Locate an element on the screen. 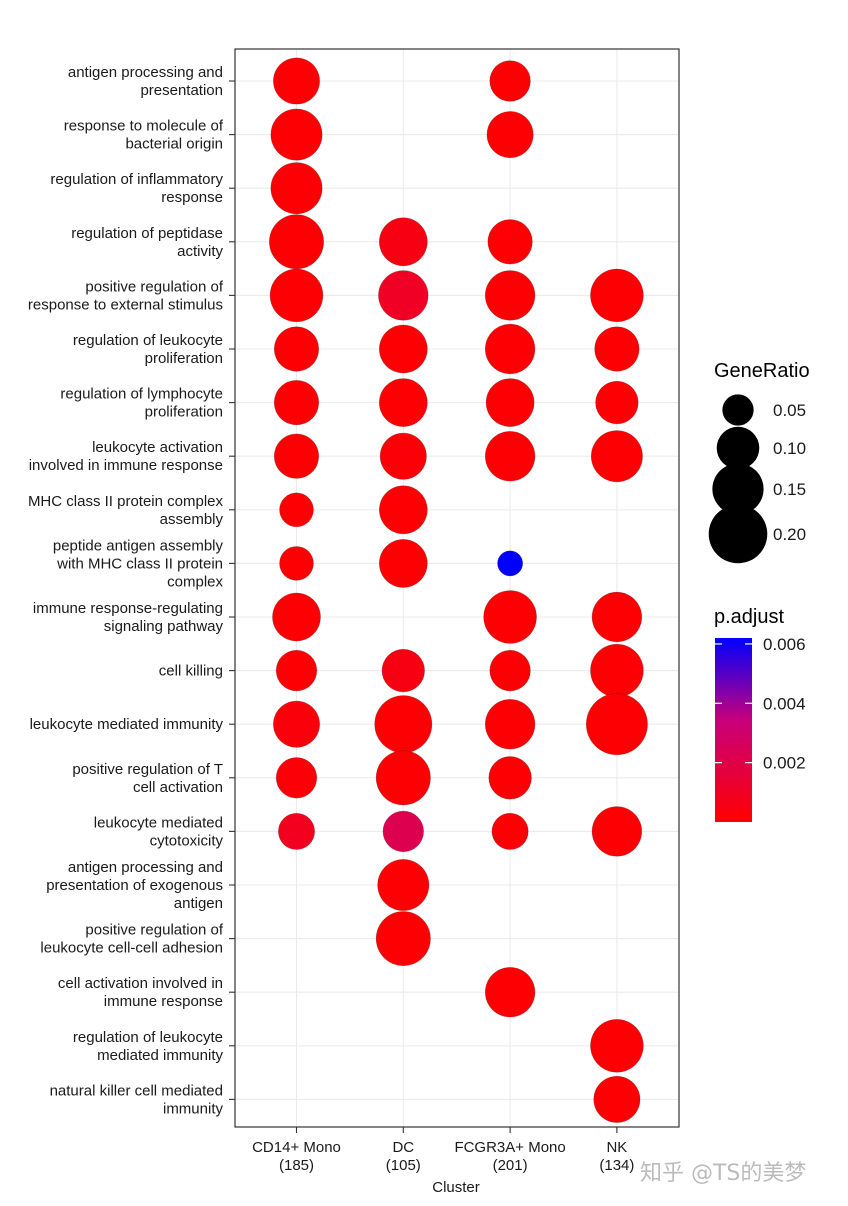 Image resolution: width=848 pixels, height=1206 pixels. y-tick-label: immunity is located at coordinates (193, 1108).